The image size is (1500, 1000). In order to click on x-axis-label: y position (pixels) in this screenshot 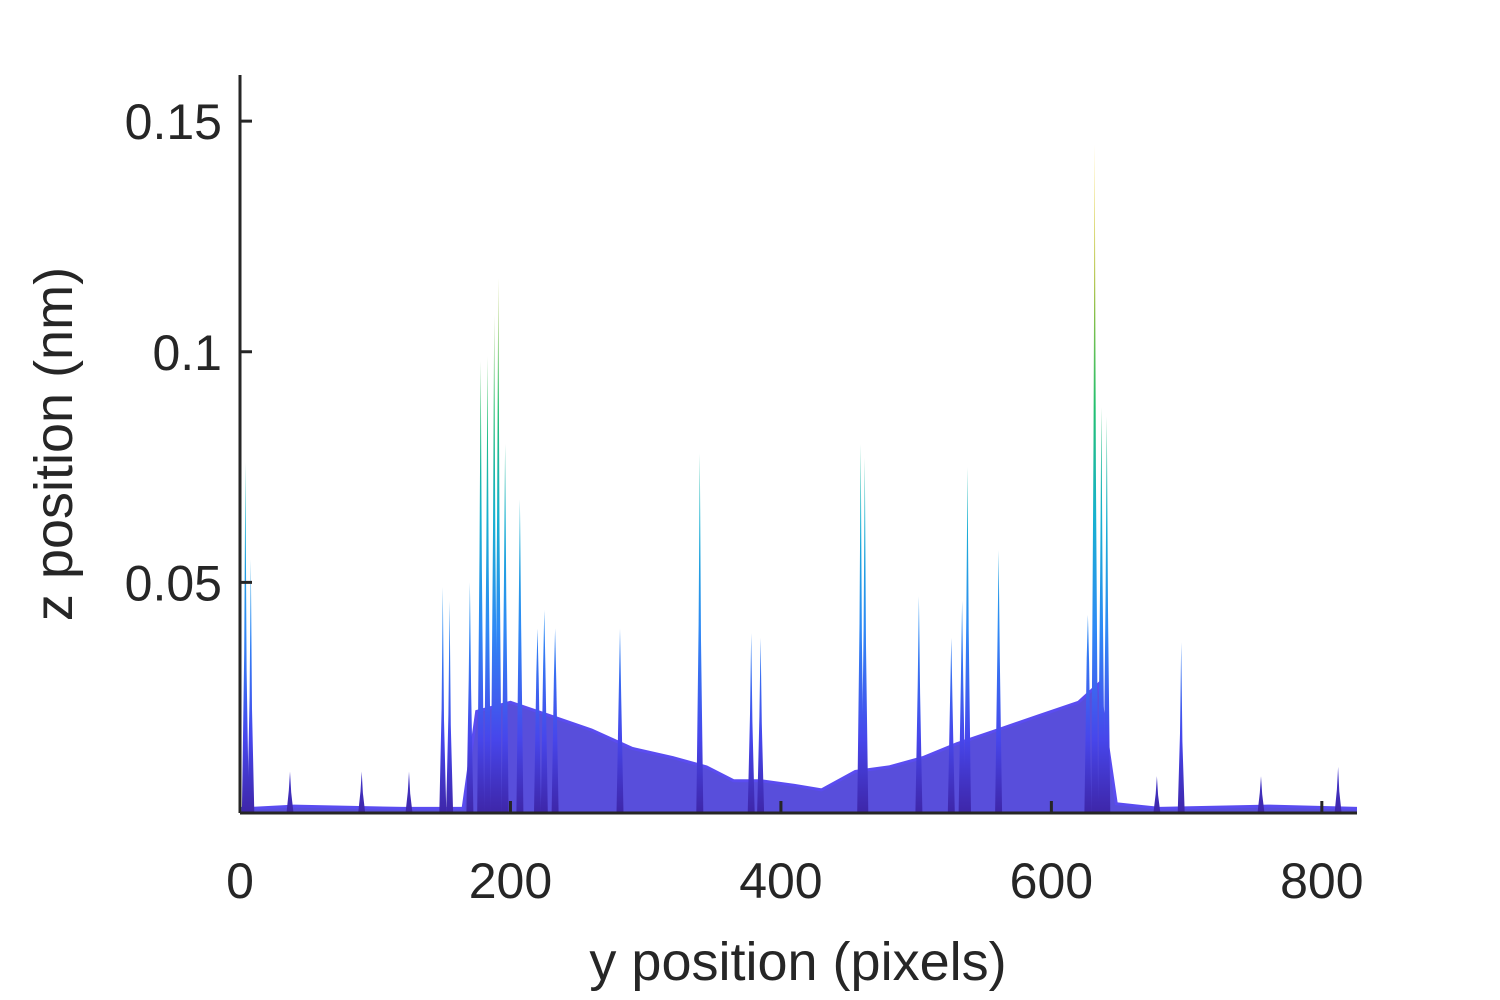, I will do `click(797, 962)`.